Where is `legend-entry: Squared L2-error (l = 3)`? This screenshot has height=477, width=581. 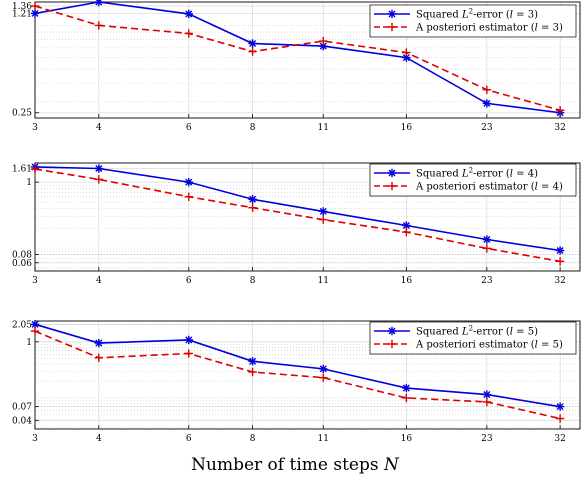 legend-entry: Squared L2-error (l = 3) is located at coordinates (477, 14).